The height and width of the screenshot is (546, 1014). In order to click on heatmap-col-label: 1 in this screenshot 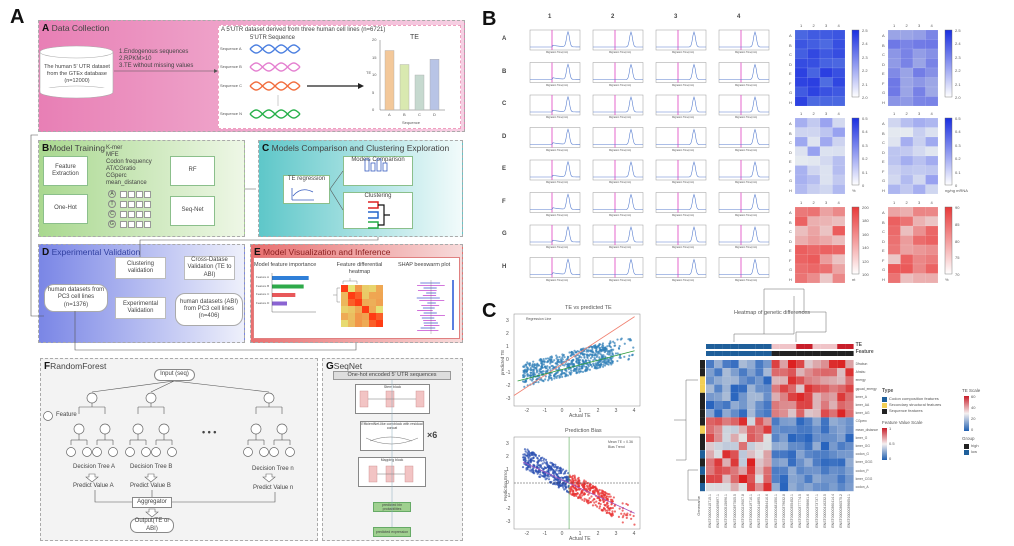, I will do `click(801, 113)`.